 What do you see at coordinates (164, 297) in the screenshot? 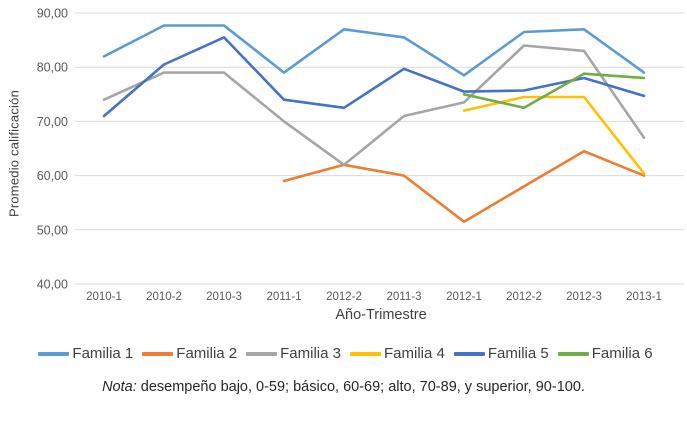
I see `x-tick-label: 2010-2` at bounding box center [164, 297].